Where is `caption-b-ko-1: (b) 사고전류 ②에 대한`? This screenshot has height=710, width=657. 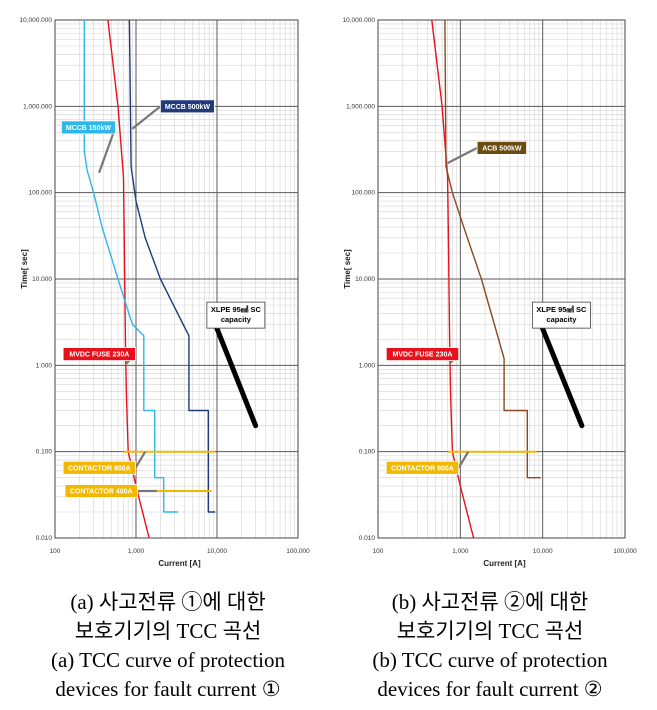
caption-b-ko-1: (b) 사고전류 ②에 대한 is located at coordinates (490, 602).